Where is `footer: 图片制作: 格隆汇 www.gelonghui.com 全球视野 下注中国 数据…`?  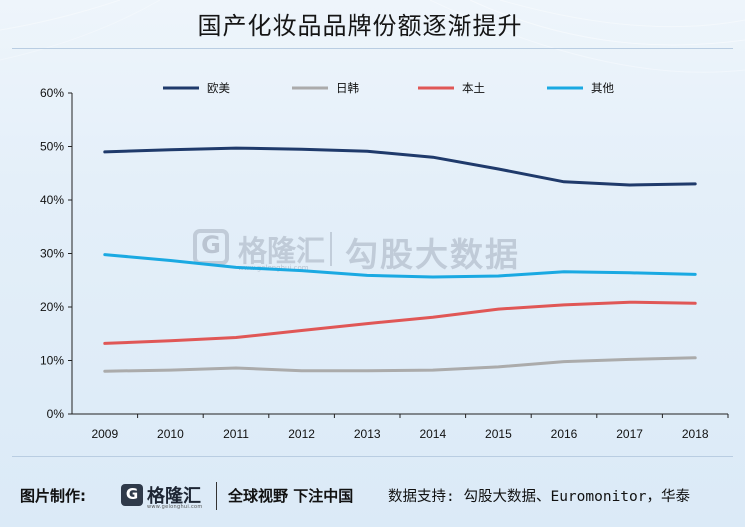 footer: 图片制作: 格隆汇 www.gelonghui.com 全球视野 下注中国 数据… is located at coordinates (372, 498).